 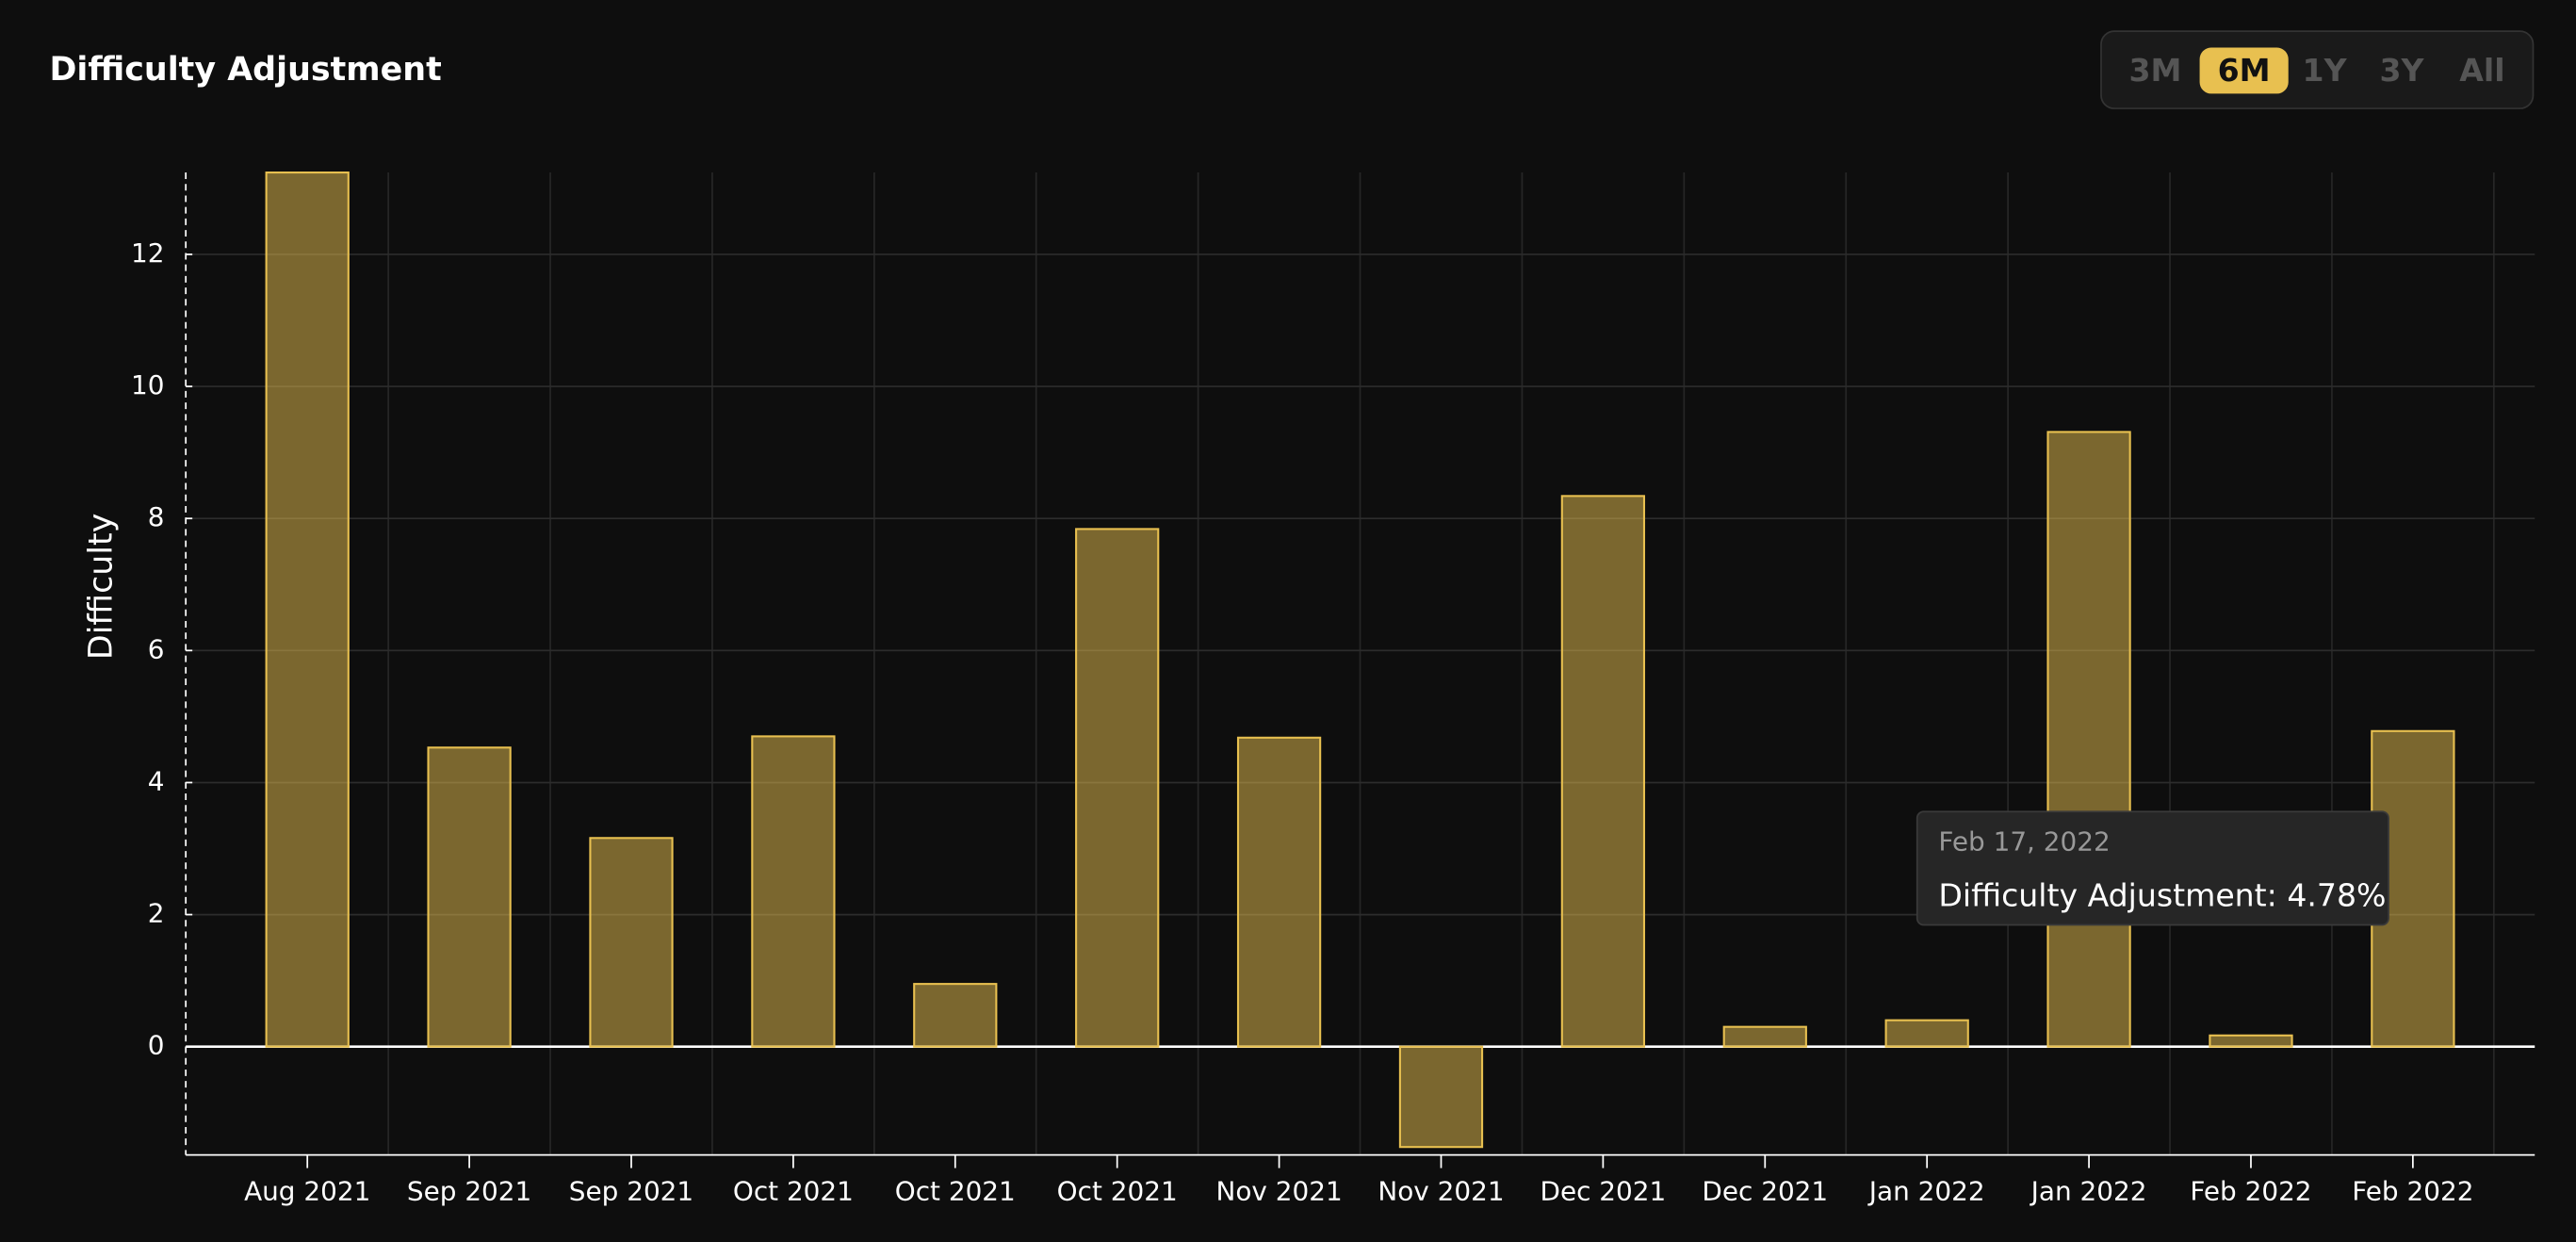 What do you see at coordinates (2162, 894) in the screenshot?
I see `tooltip-text: Difficulty Adjustment: 4.78%` at bounding box center [2162, 894].